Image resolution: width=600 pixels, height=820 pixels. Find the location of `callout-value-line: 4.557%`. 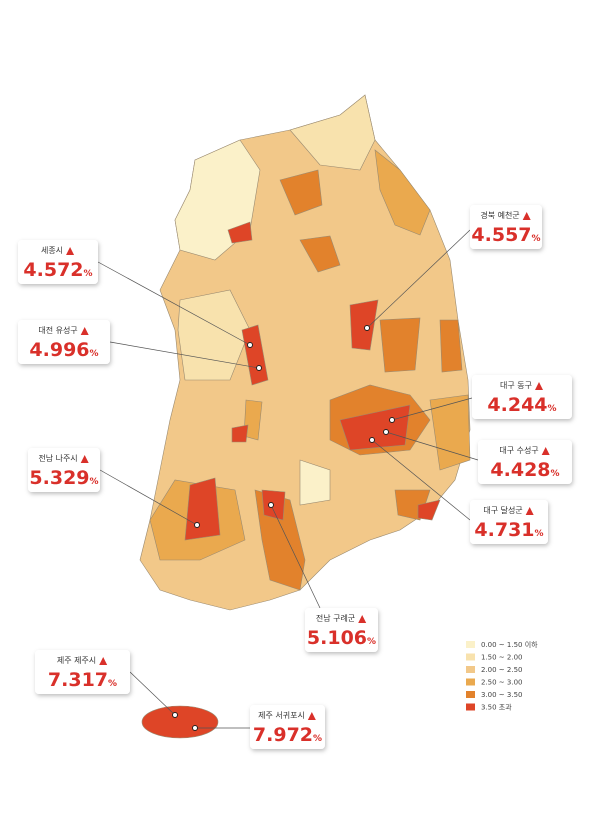

callout-value-line: 4.557% is located at coordinates (505, 235).